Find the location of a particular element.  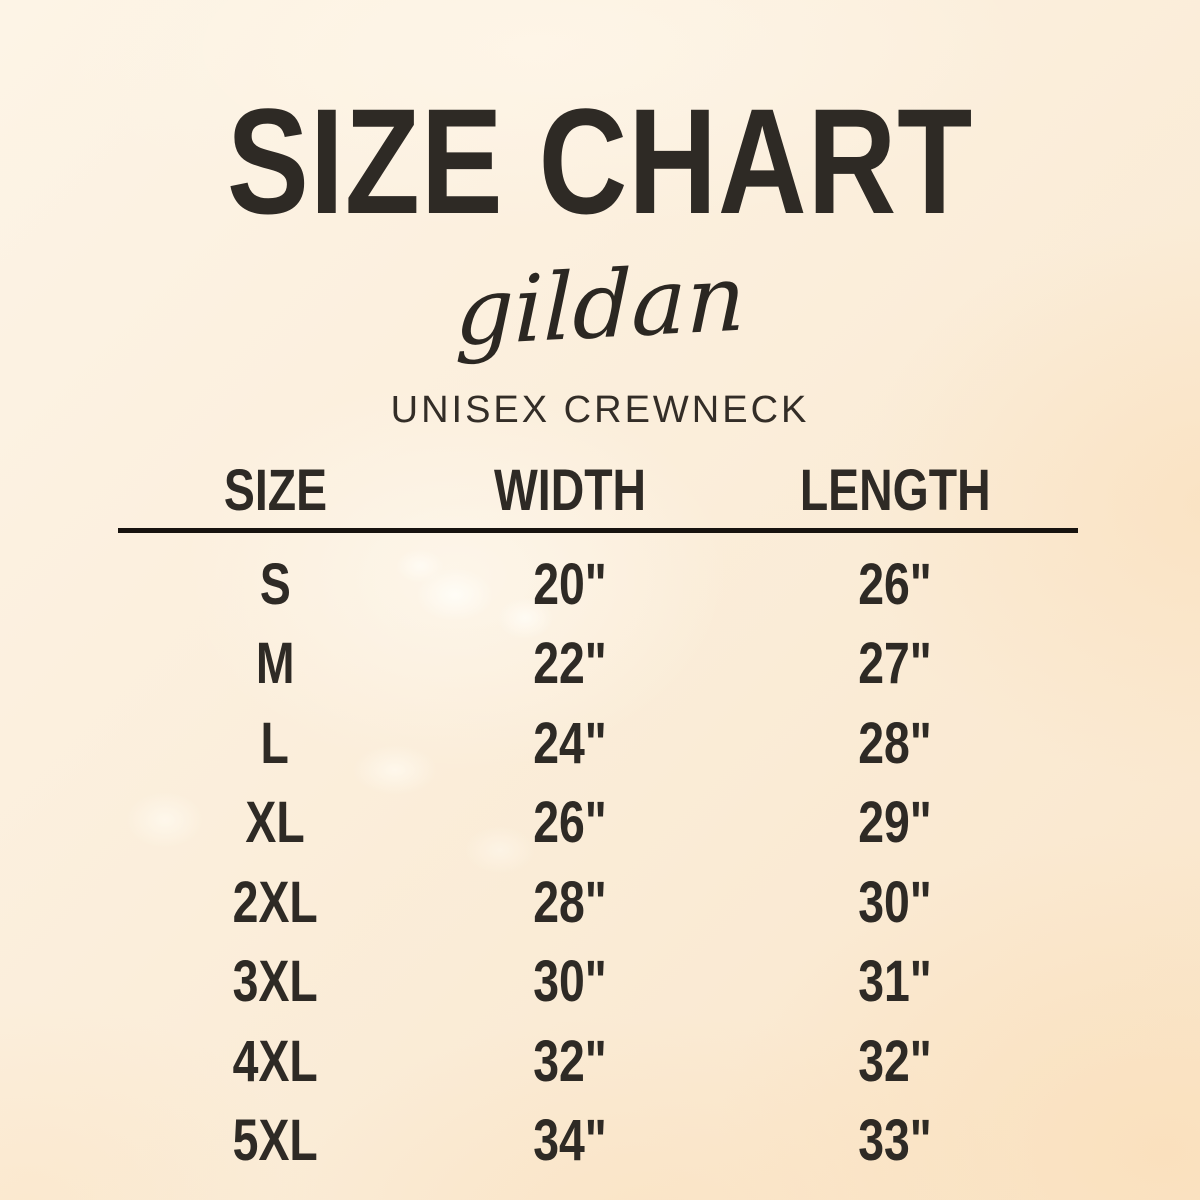

page-title-text: SIZE CHART is located at coordinates (600, 161).